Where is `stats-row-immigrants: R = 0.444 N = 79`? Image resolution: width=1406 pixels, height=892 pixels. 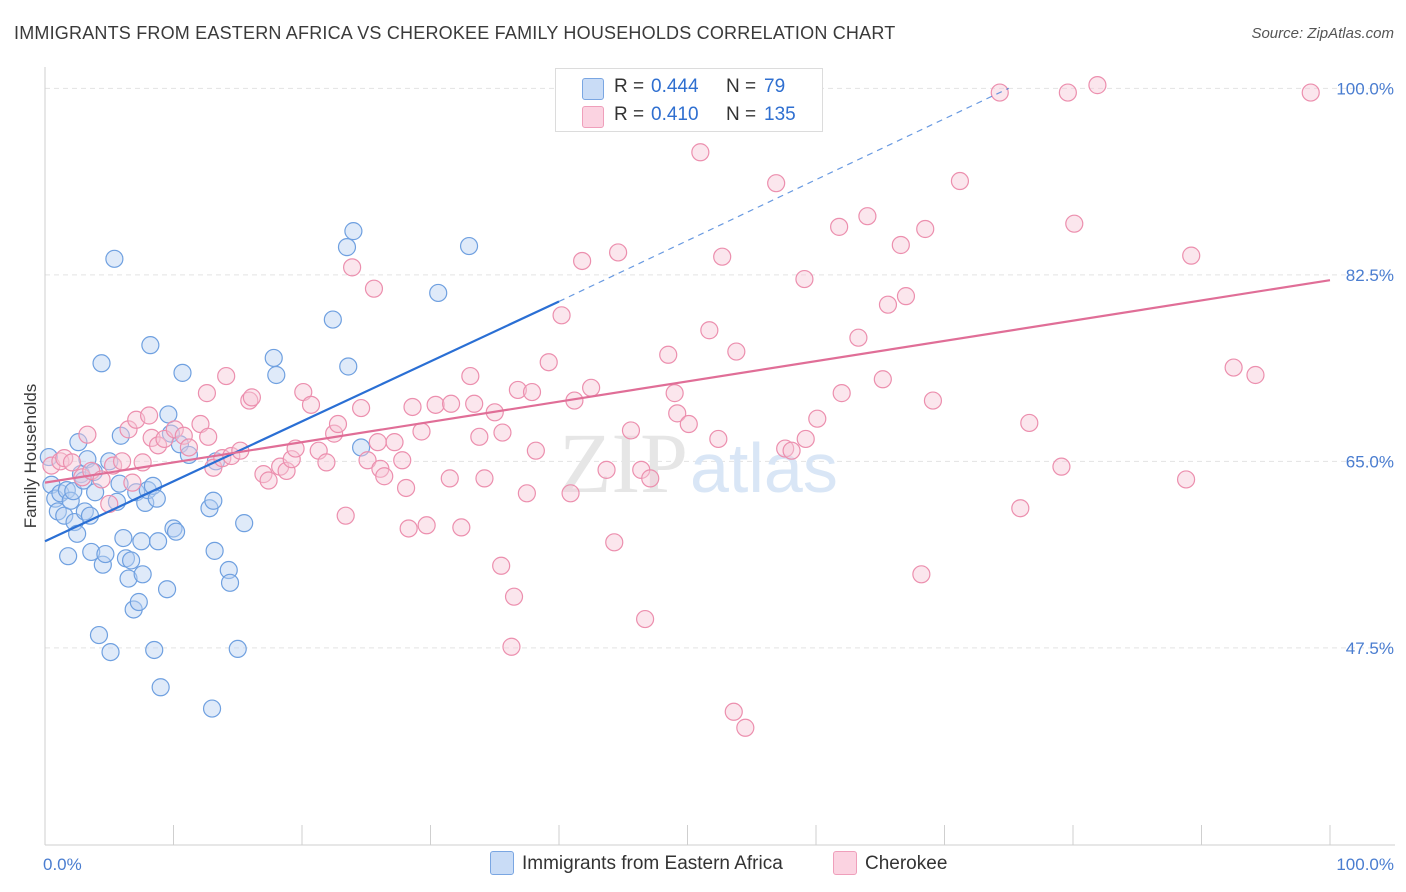 stats-row-immigrants: R = 0.444 N = 79 is located at coordinates (689, 87).